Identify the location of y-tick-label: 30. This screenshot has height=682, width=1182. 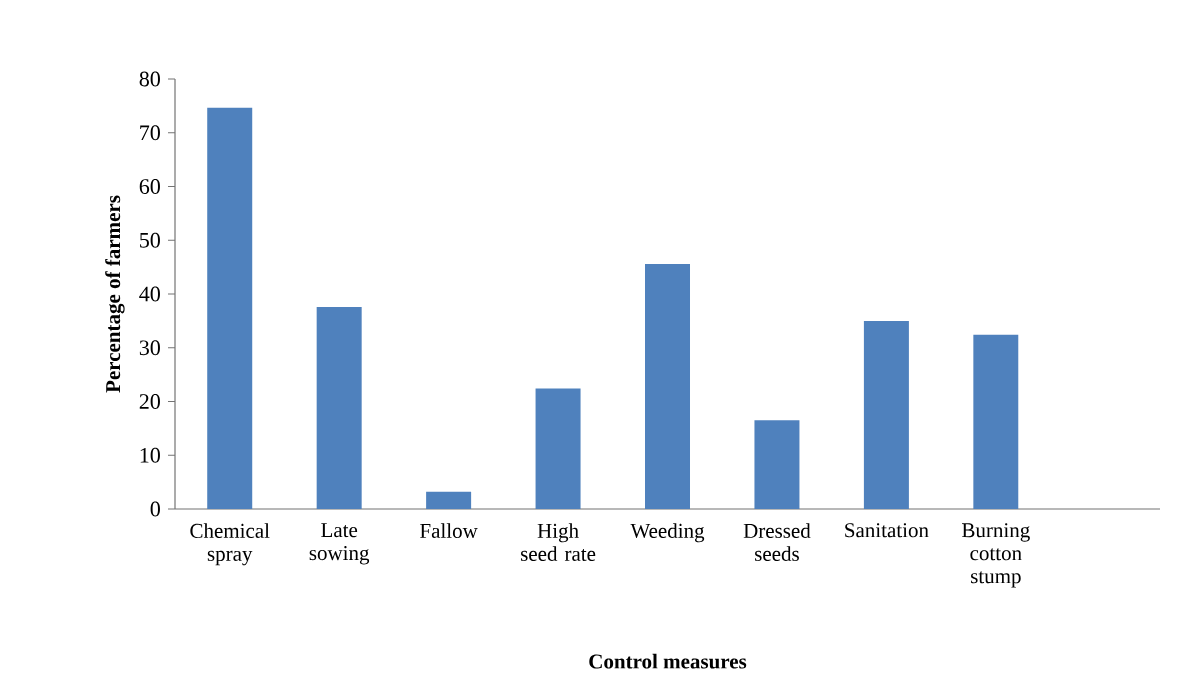
(149, 348).